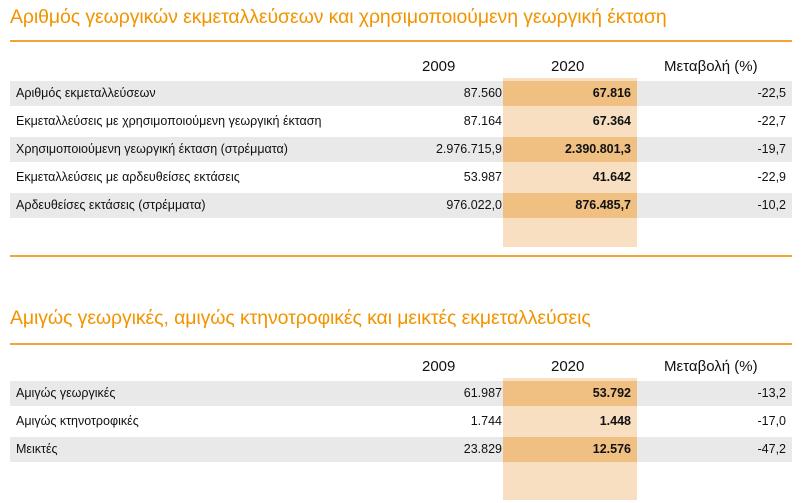  Describe the element at coordinates (570, 177) in the screenshot. I see `value-2020: 41.642` at that location.